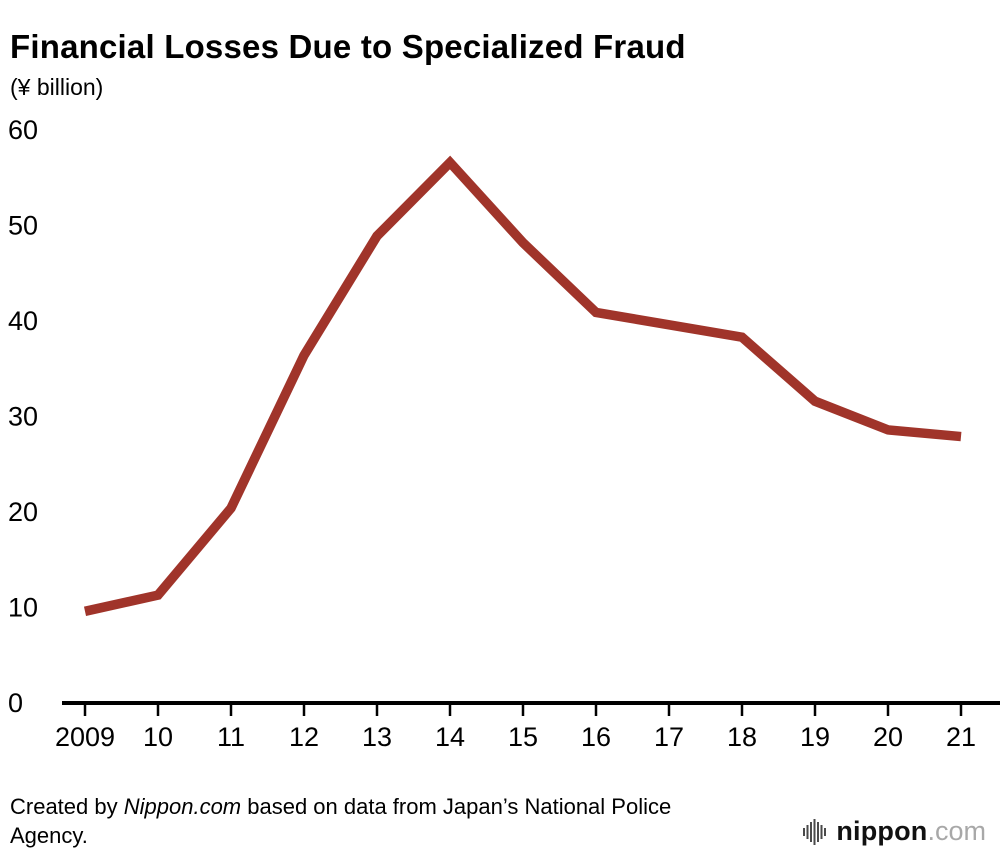  What do you see at coordinates (888, 737) in the screenshot?
I see `x-tick-label: 20` at bounding box center [888, 737].